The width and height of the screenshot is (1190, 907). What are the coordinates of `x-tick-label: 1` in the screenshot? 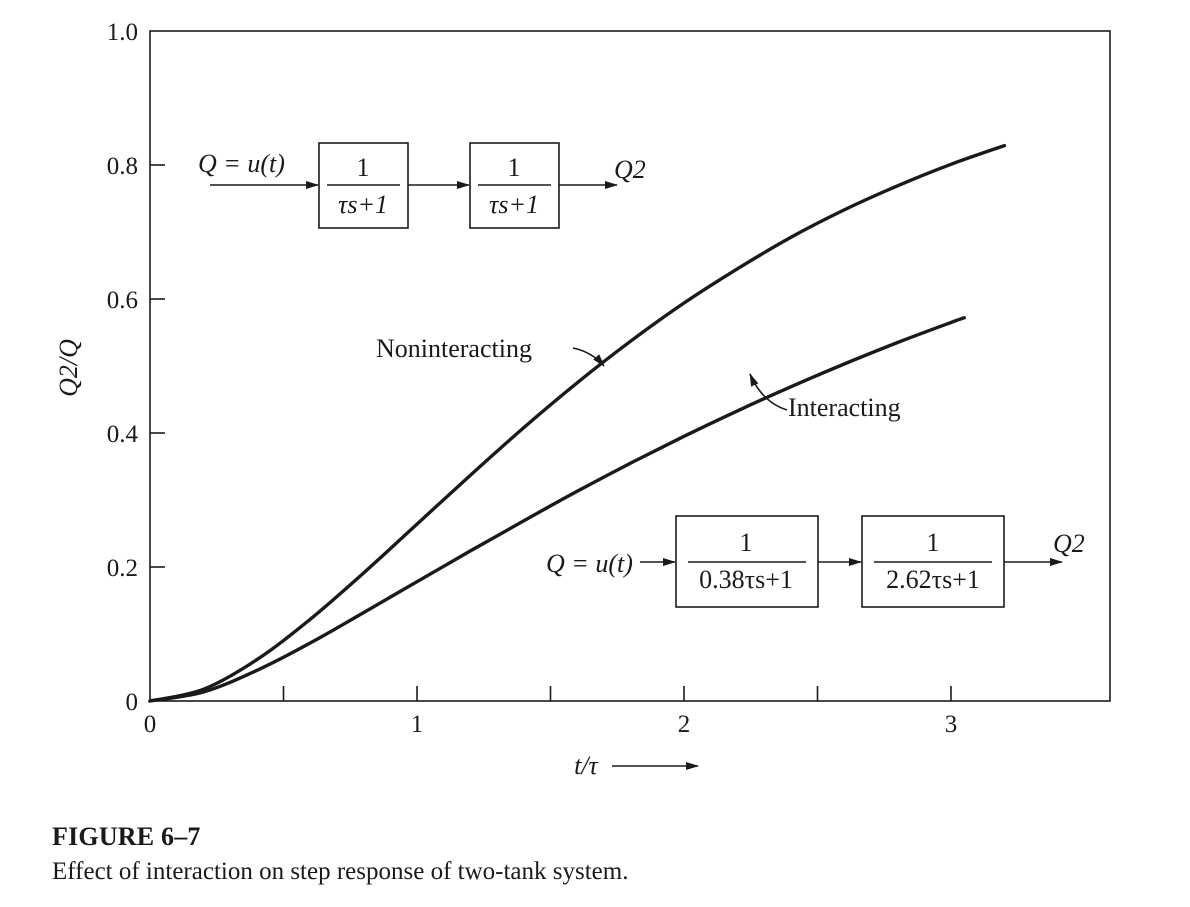 It's located at (417, 724).